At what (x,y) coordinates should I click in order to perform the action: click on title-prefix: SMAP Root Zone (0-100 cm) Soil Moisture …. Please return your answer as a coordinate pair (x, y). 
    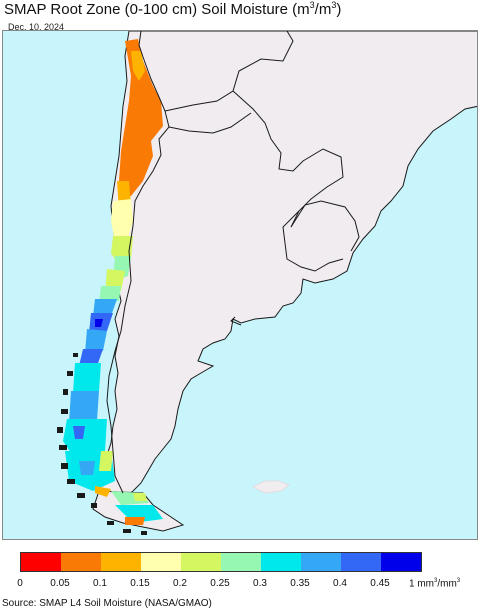
    Looking at the image, I should click on (157, 9).